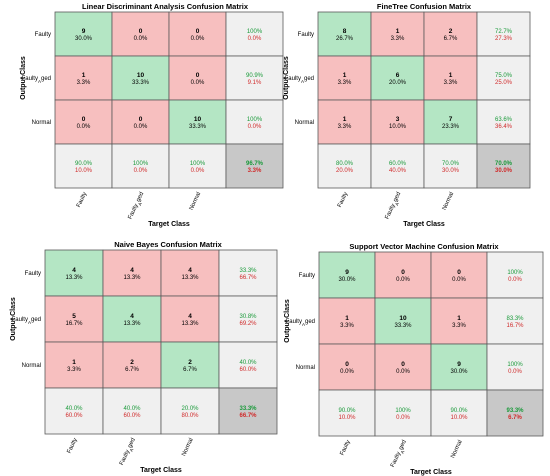 Image resolution: width=550 pixels, height=476 pixels. I want to click on chart-title: Naive Bayes Confusion Matrix, so click(168, 244).